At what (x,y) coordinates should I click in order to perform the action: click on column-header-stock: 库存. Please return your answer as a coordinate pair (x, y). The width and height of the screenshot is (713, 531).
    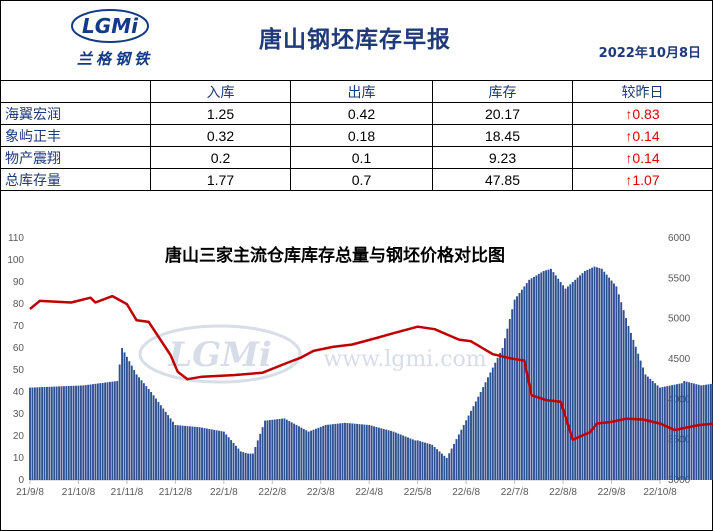
    Looking at the image, I should click on (502, 91).